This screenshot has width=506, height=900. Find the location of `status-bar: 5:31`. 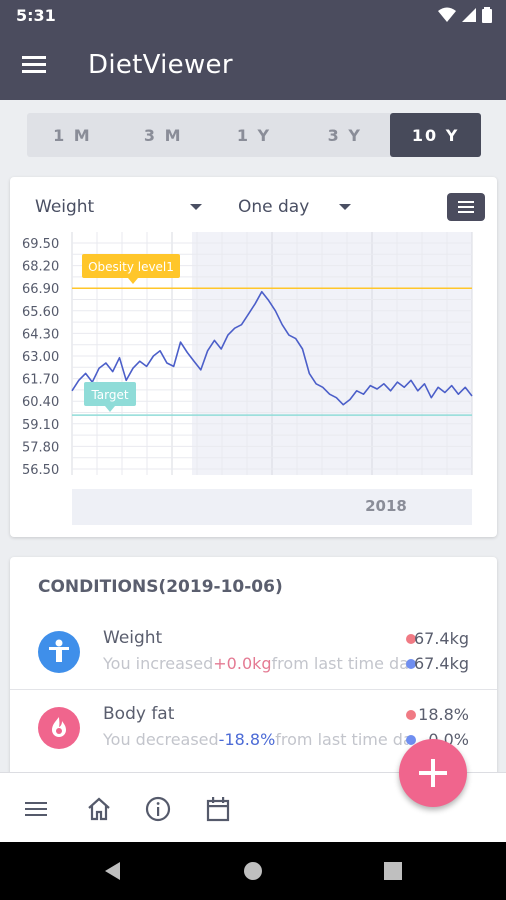

status-bar: 5:31 is located at coordinates (253, 15).